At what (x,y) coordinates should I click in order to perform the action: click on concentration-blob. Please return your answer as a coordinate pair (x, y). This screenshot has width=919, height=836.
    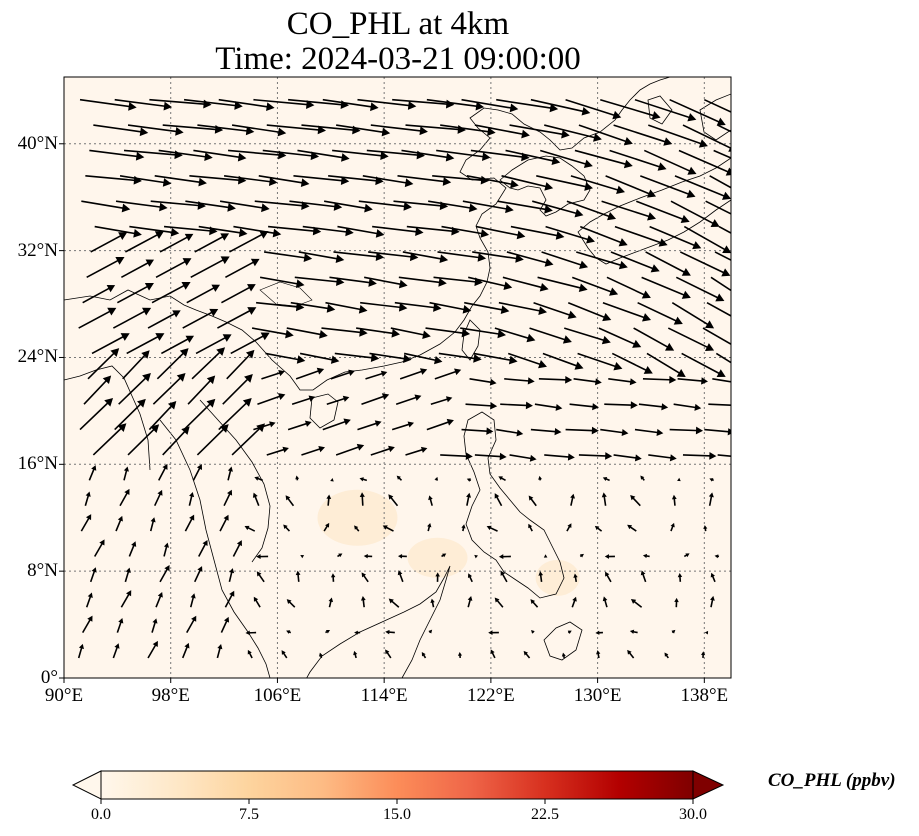
    Looking at the image, I should click on (557, 577).